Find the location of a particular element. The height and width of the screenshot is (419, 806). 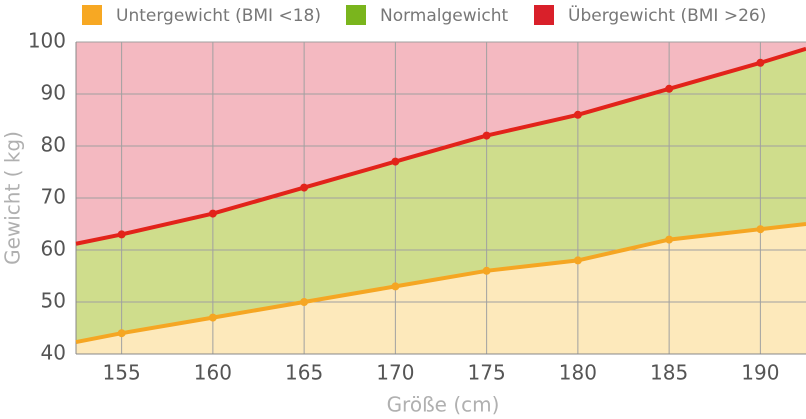

x-tick-label: 175 is located at coordinates (487, 373).